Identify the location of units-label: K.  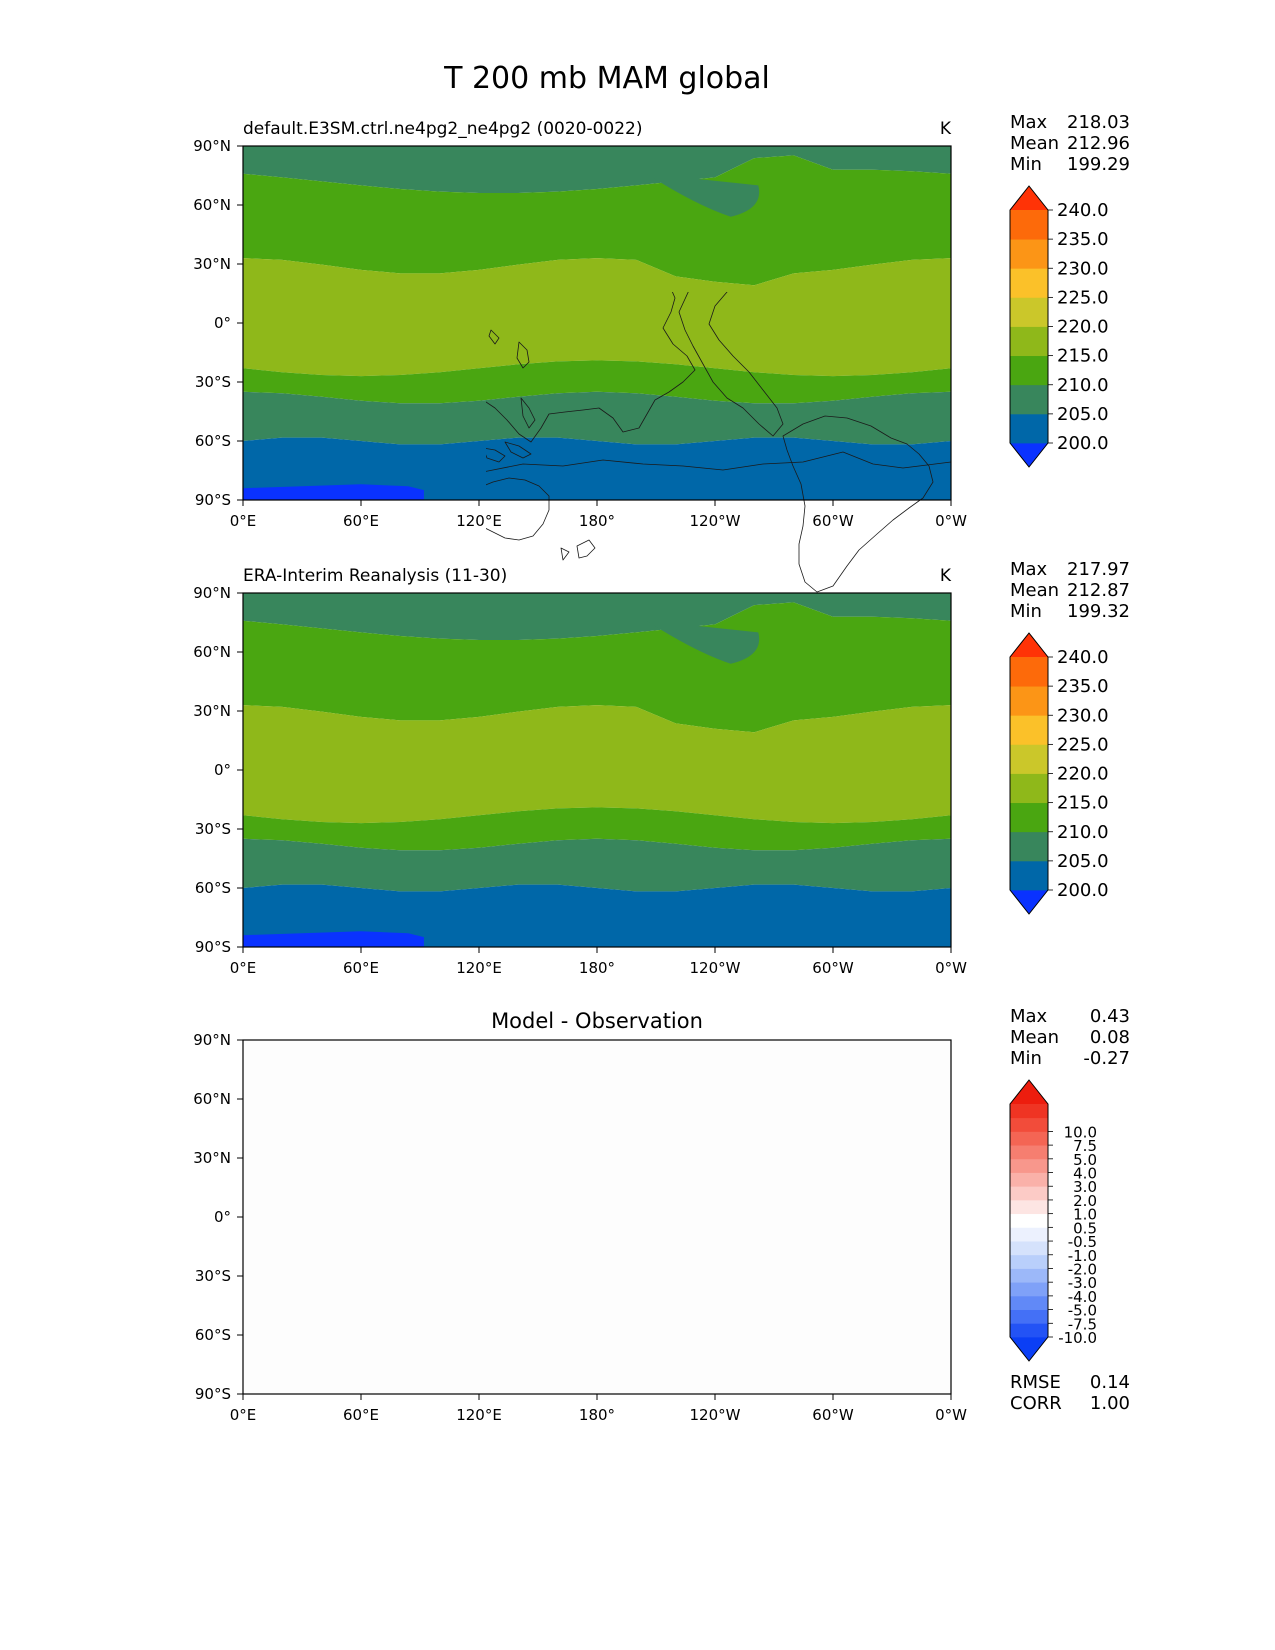
(946, 576).